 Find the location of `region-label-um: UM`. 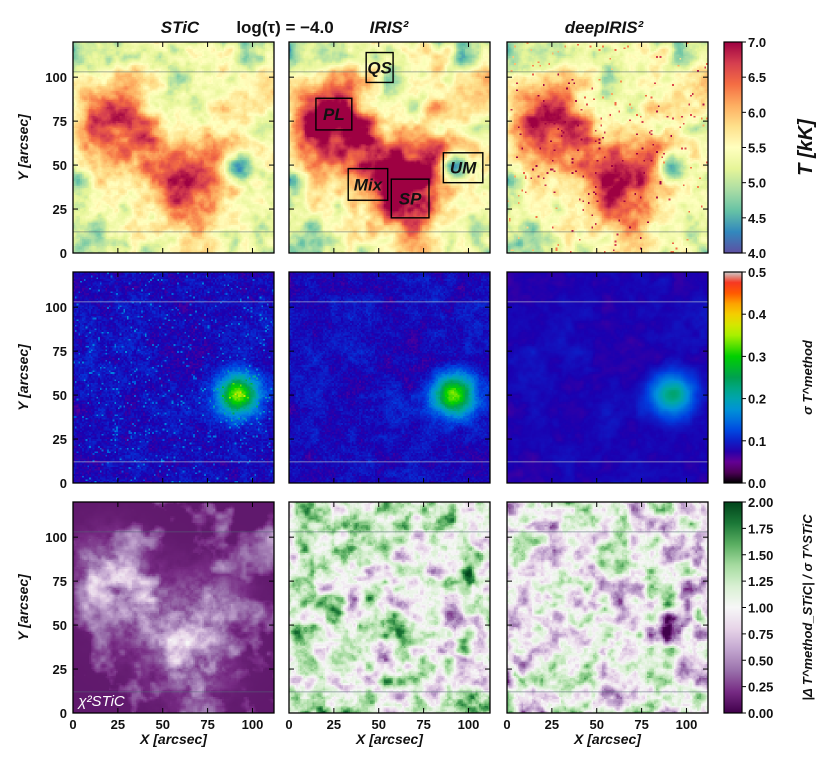

region-label-um: UM is located at coordinates (463, 168).